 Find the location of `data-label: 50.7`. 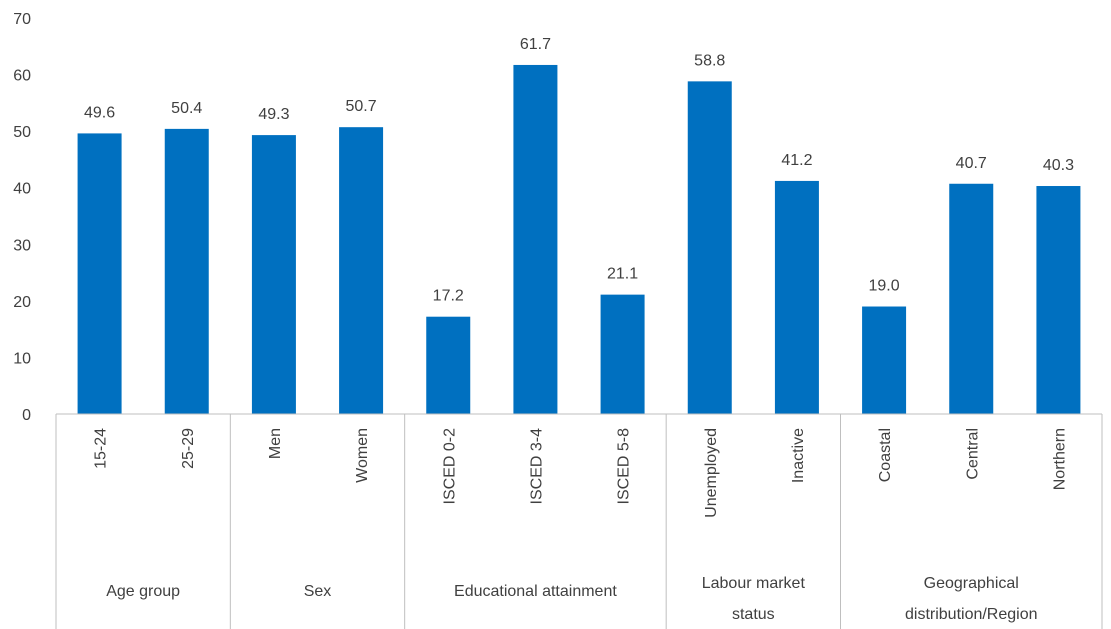

data-label: 50.7 is located at coordinates (361, 106).